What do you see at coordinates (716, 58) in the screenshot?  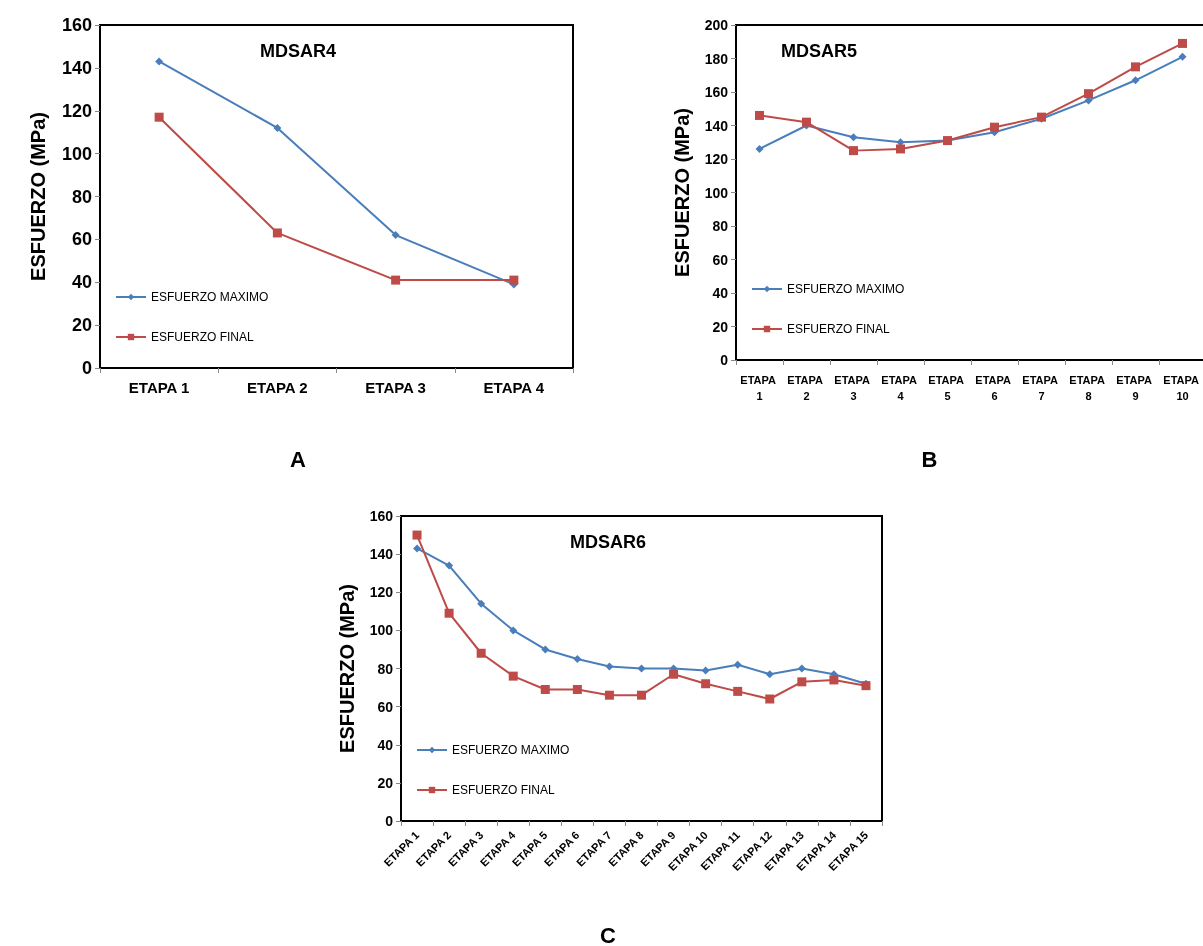 I see `y-tick-label: 180` at bounding box center [716, 58].